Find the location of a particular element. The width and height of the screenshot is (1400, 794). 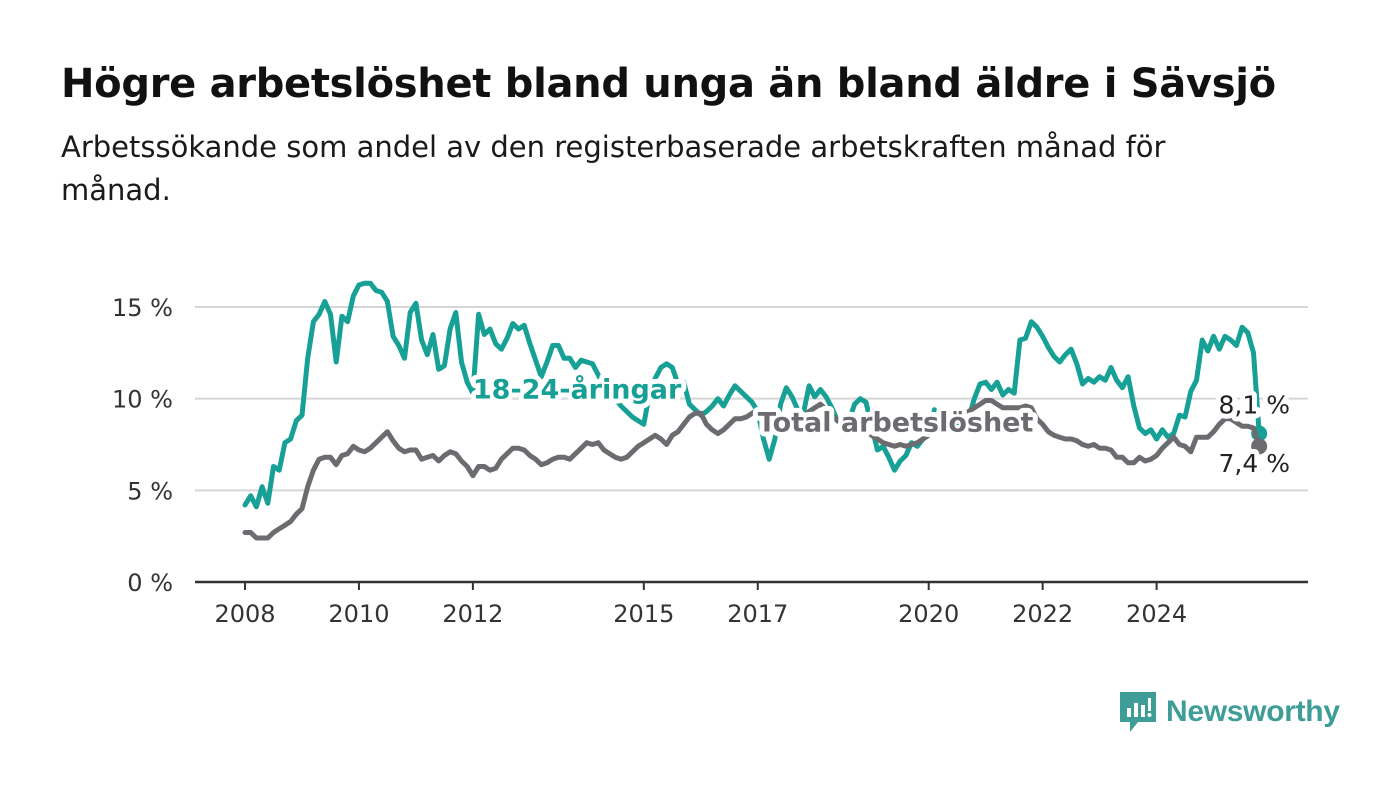

x-tick-label: 2012 is located at coordinates (472, 614).